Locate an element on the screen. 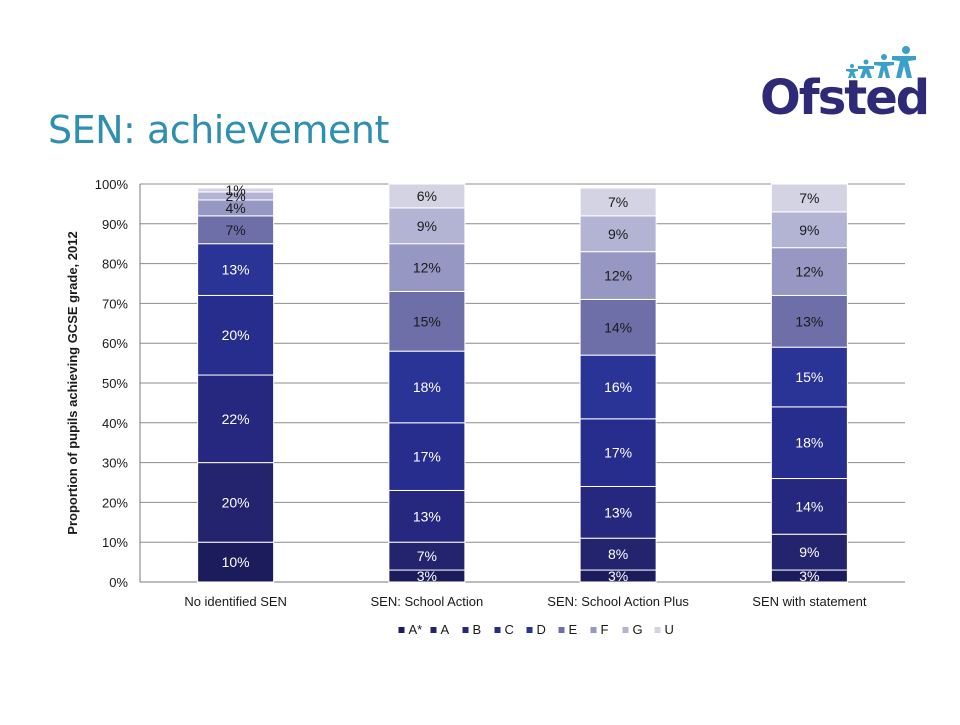 The image size is (960, 725). y-tick-label: 100% is located at coordinates (112, 184).